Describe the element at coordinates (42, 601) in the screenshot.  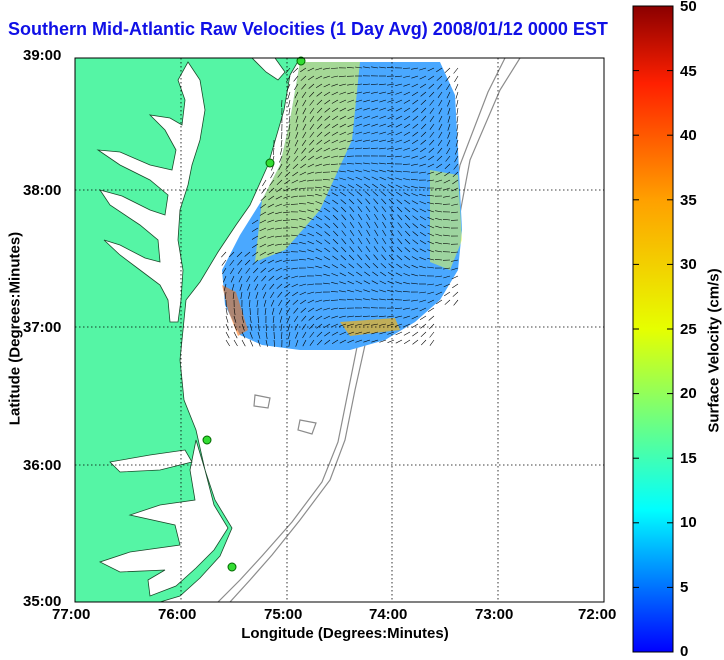
I see `y-tick-label: 35:00` at that location.